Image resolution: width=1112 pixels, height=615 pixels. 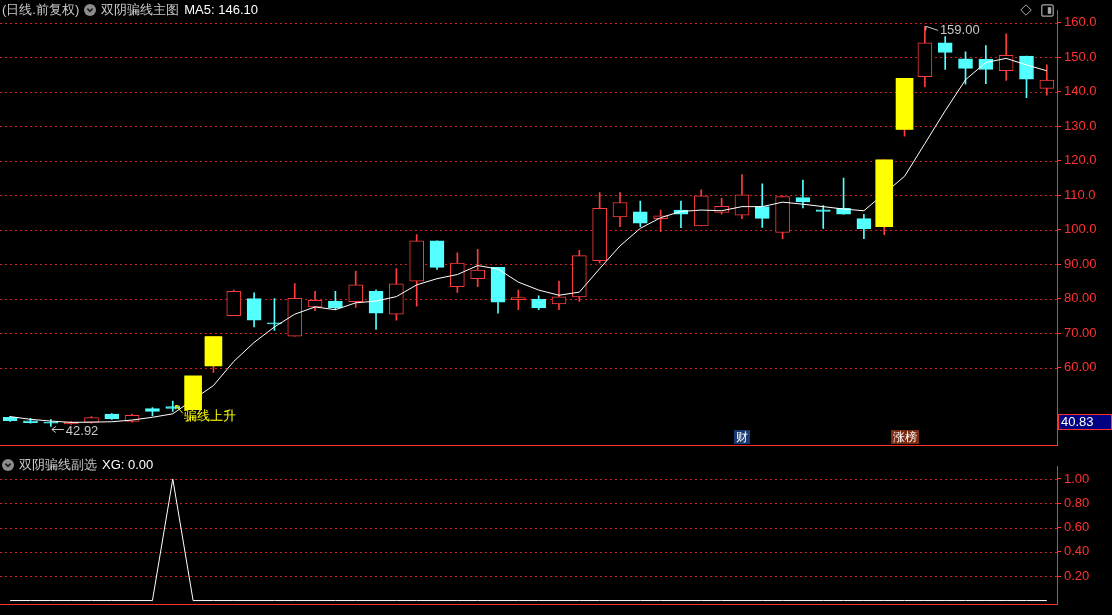 What do you see at coordinates (209, 415) in the screenshot?
I see `annotation: 骗线上升` at bounding box center [209, 415].